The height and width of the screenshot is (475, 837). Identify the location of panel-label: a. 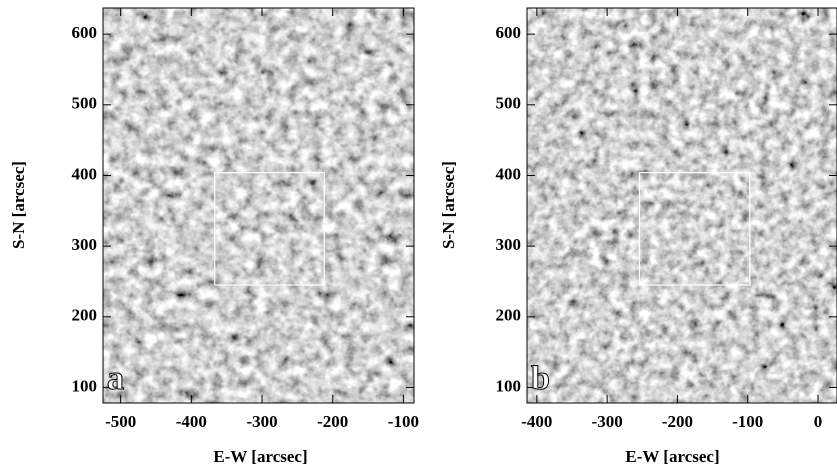
(115, 378).